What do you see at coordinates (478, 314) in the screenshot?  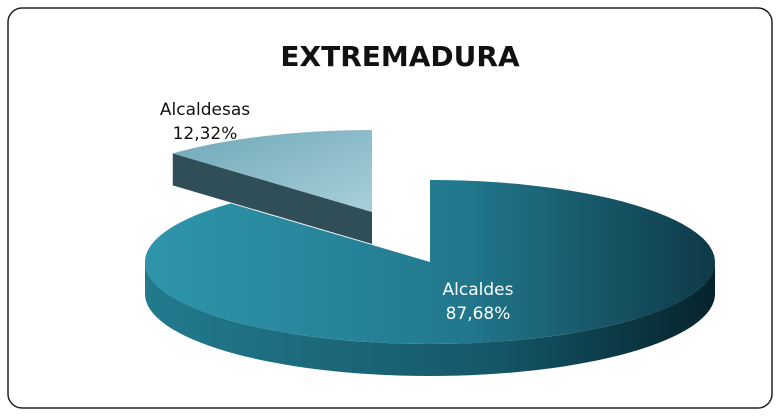 I see `slice-value-label: 87,68%` at bounding box center [478, 314].